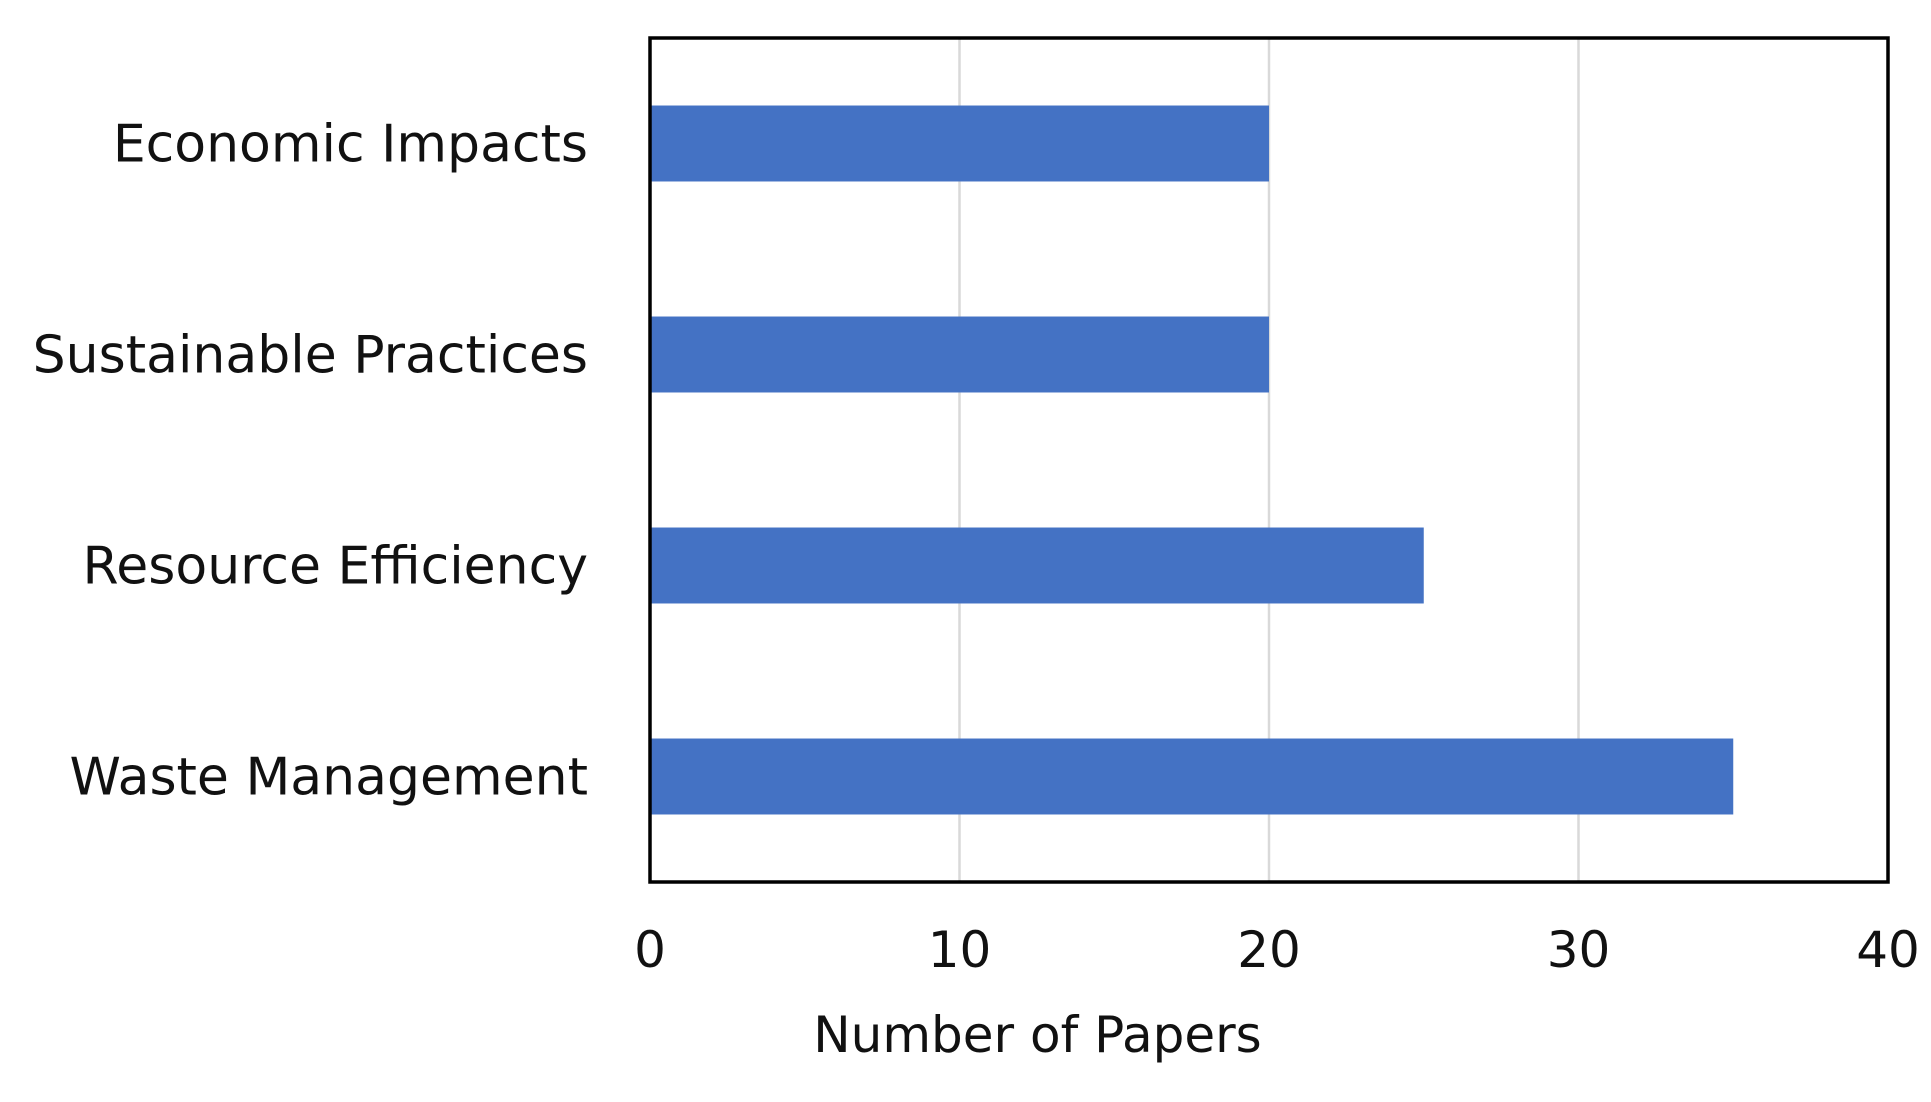 The height and width of the screenshot is (1102, 1931). Describe the element at coordinates (650, 950) in the screenshot. I see `x-tick-label-0: 0` at that location.